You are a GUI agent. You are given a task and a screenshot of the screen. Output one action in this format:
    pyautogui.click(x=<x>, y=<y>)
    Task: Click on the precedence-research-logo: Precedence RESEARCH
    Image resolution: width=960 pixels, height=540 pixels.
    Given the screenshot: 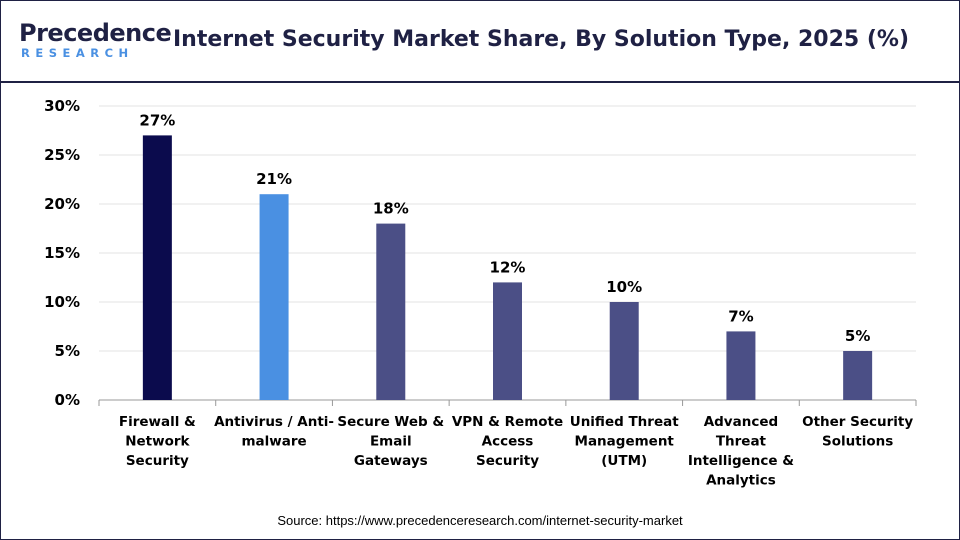 What is the action you would take?
    pyautogui.click(x=95, y=41)
    